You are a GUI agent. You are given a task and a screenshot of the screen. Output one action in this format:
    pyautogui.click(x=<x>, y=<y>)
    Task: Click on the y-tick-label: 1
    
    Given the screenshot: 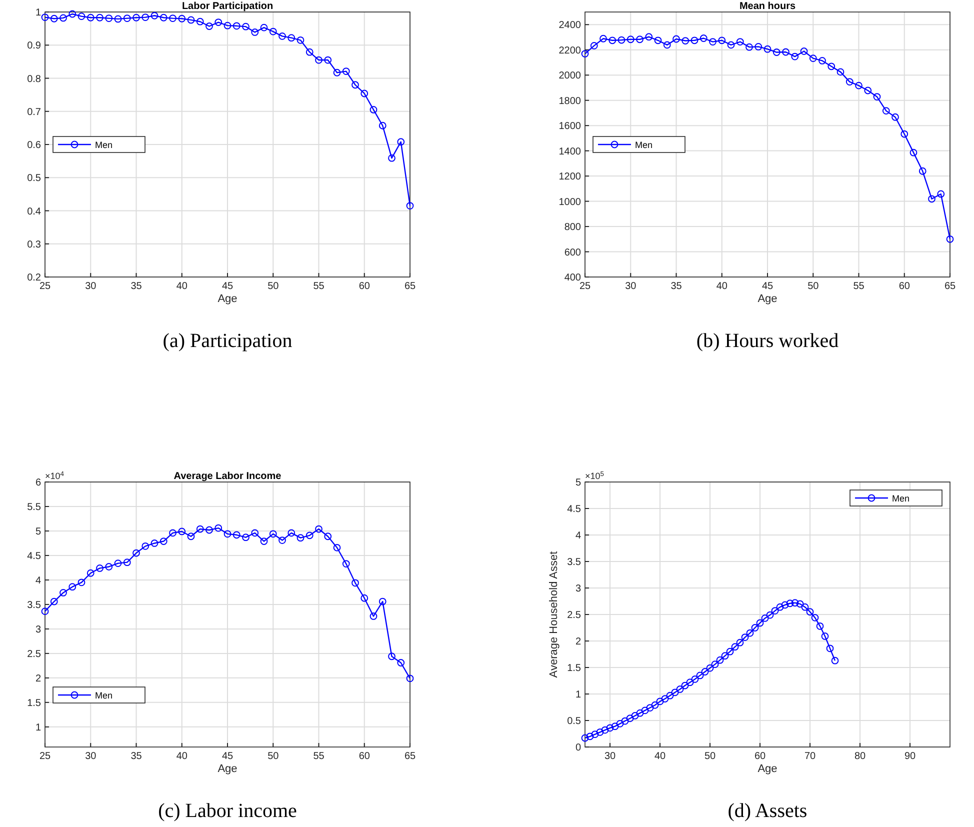 What is the action you would take?
    pyautogui.click(x=578, y=695)
    